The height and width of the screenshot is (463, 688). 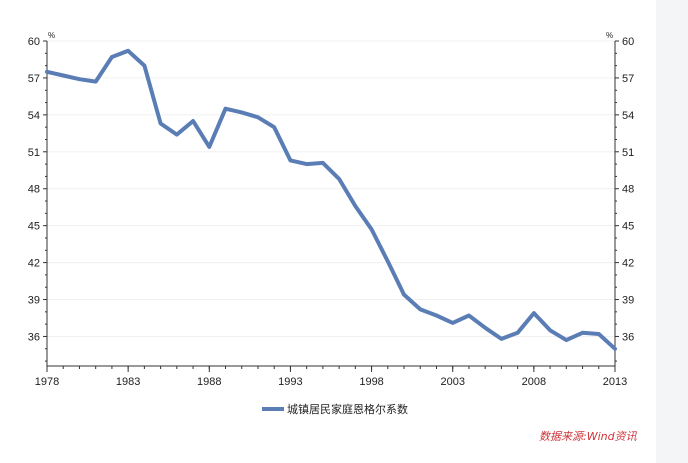 I want to click on left-y-tick-label-42: 42, so click(x=34, y=264).